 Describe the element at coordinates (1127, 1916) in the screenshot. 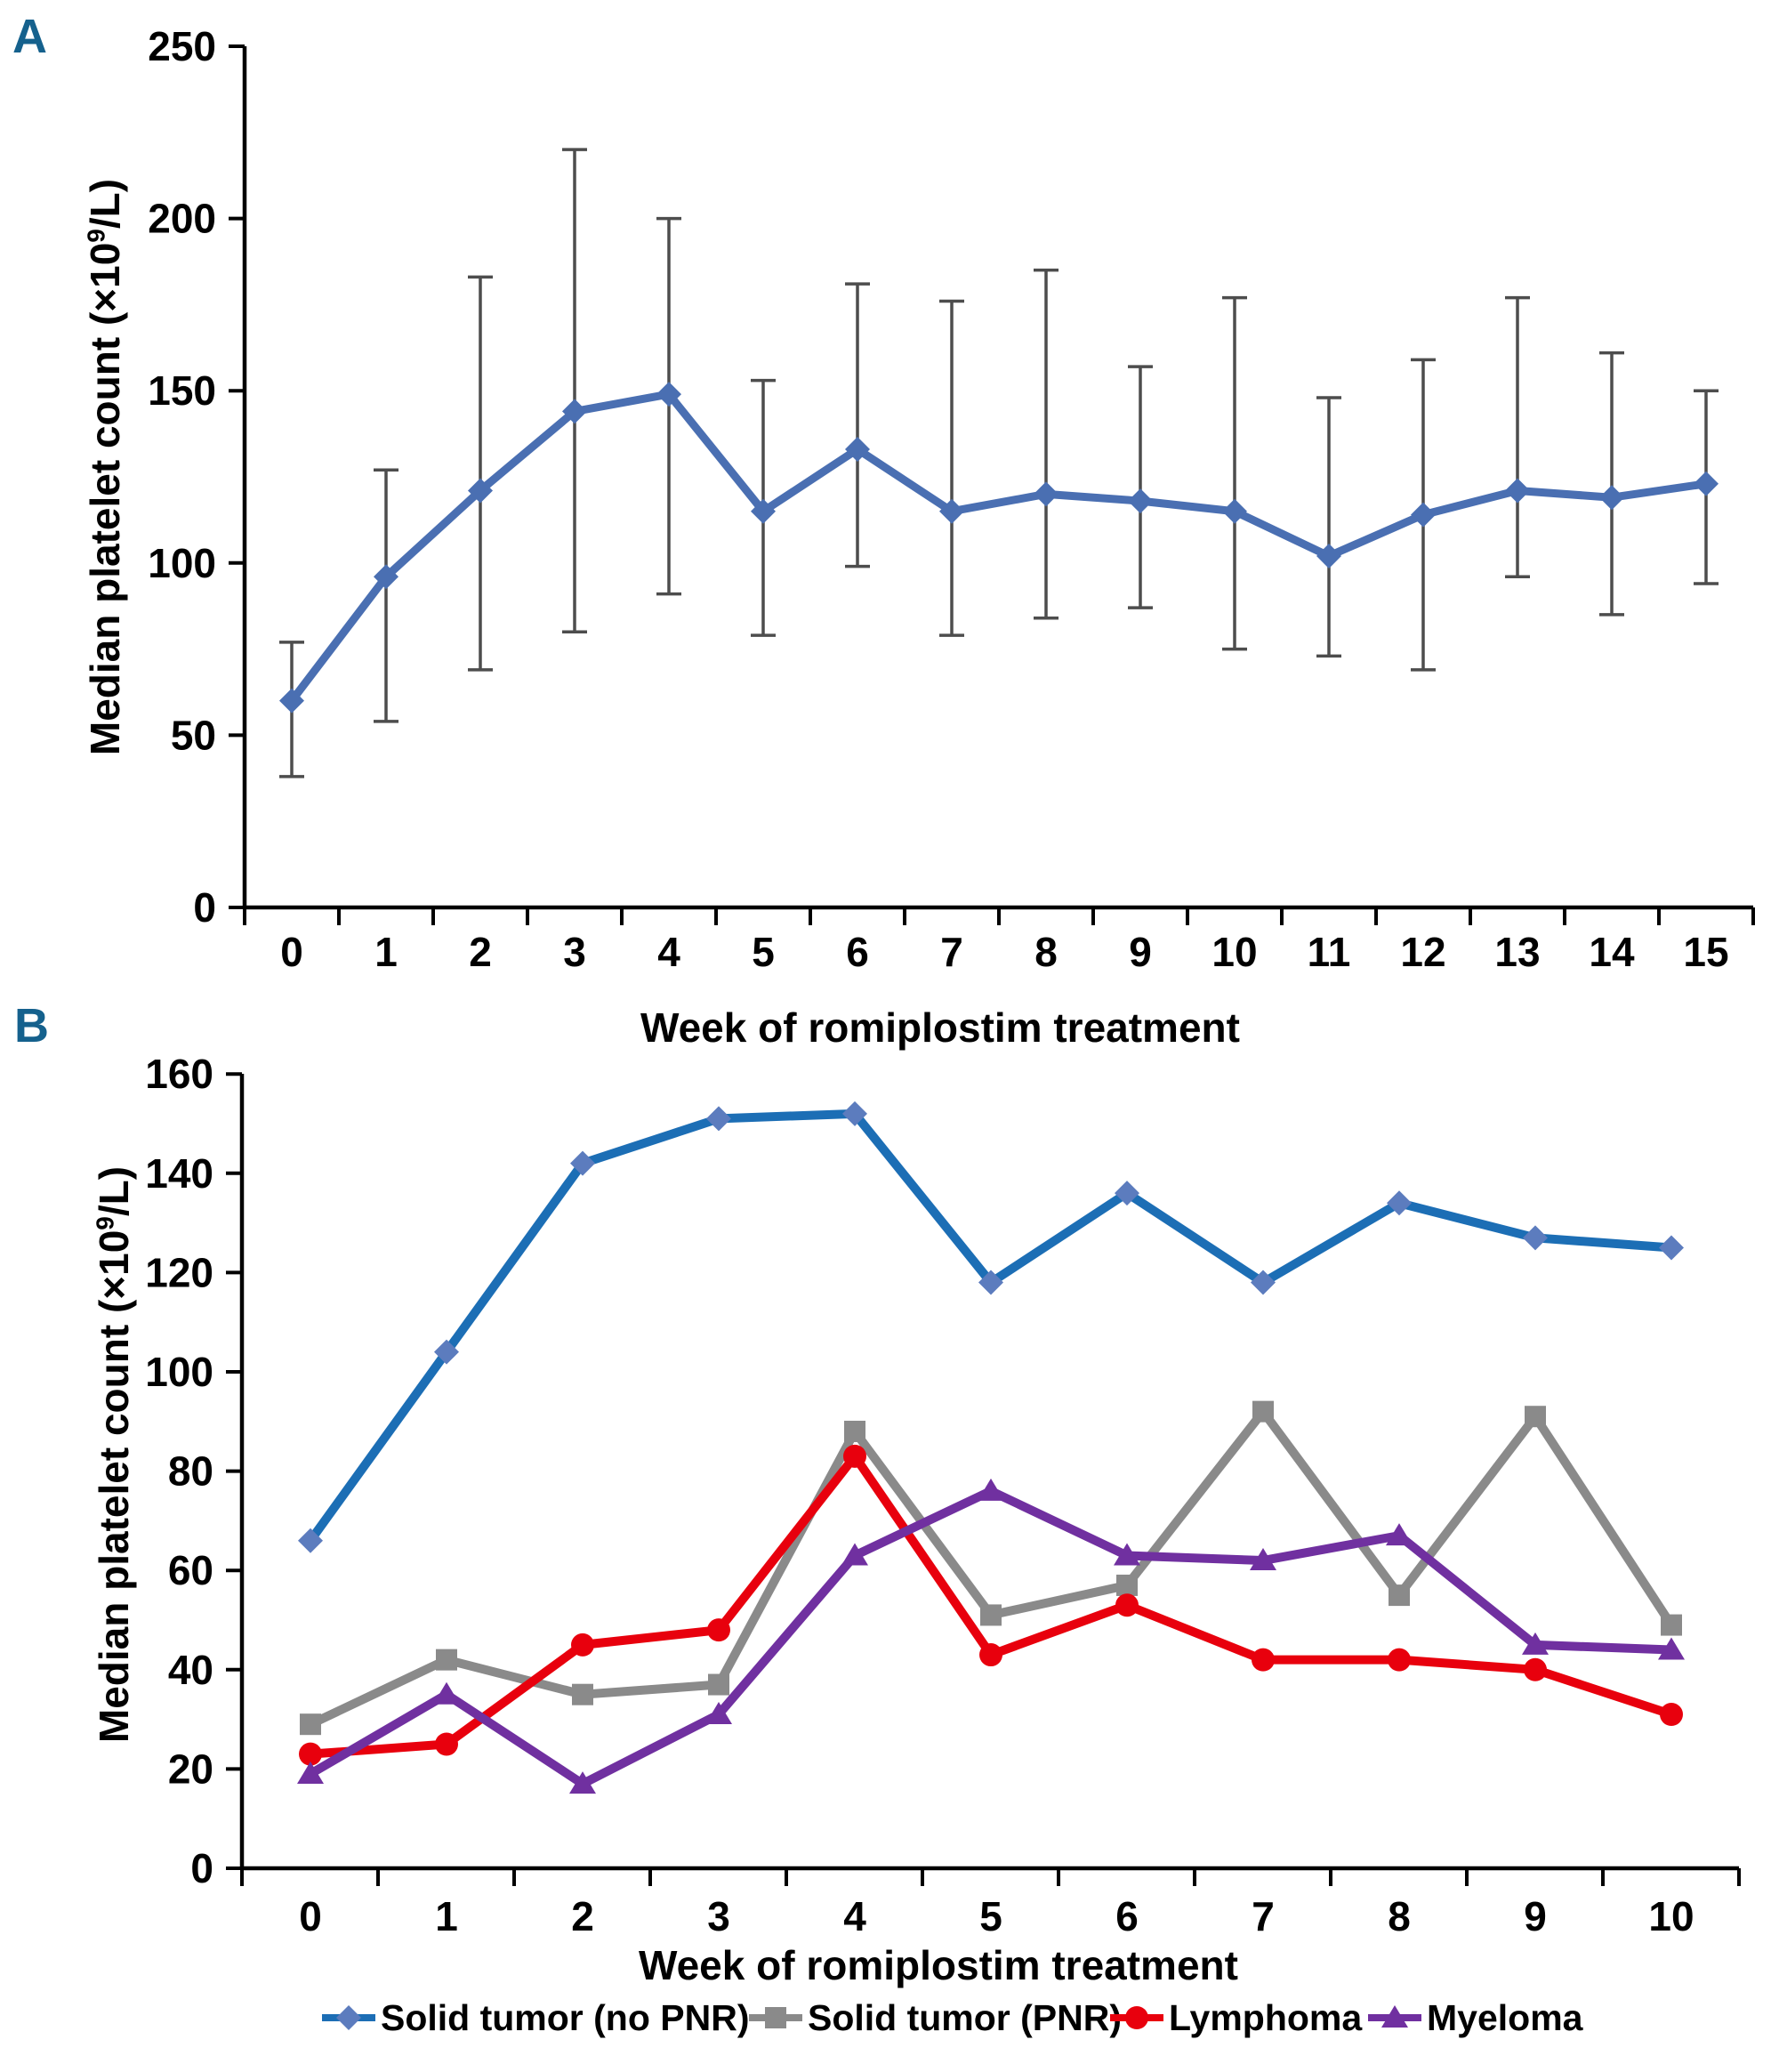

I see `panel-b-x-tick-label: 6` at that location.